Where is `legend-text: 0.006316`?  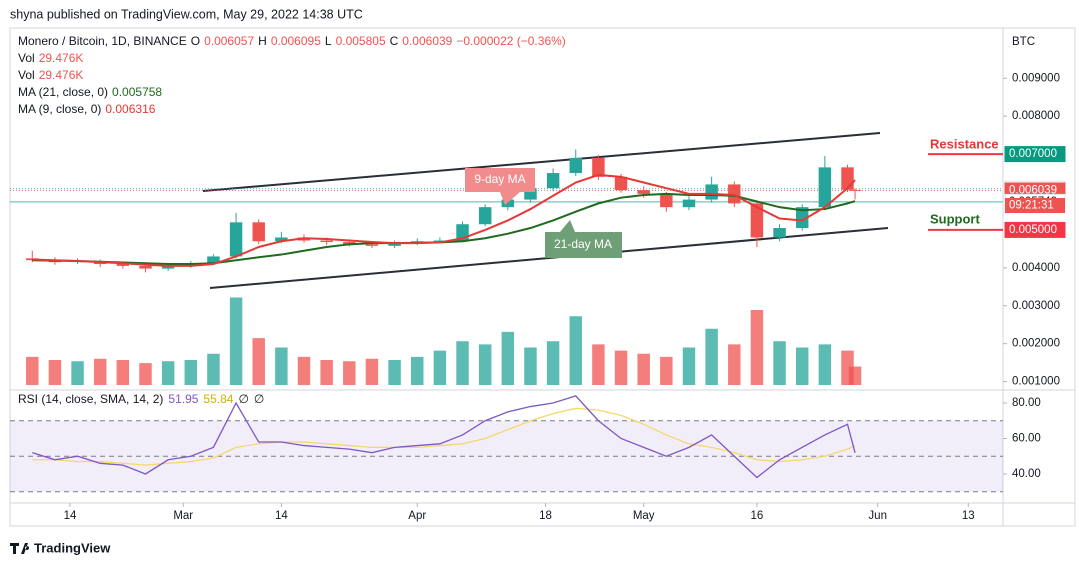
legend-text: 0.006316 is located at coordinates (130, 109).